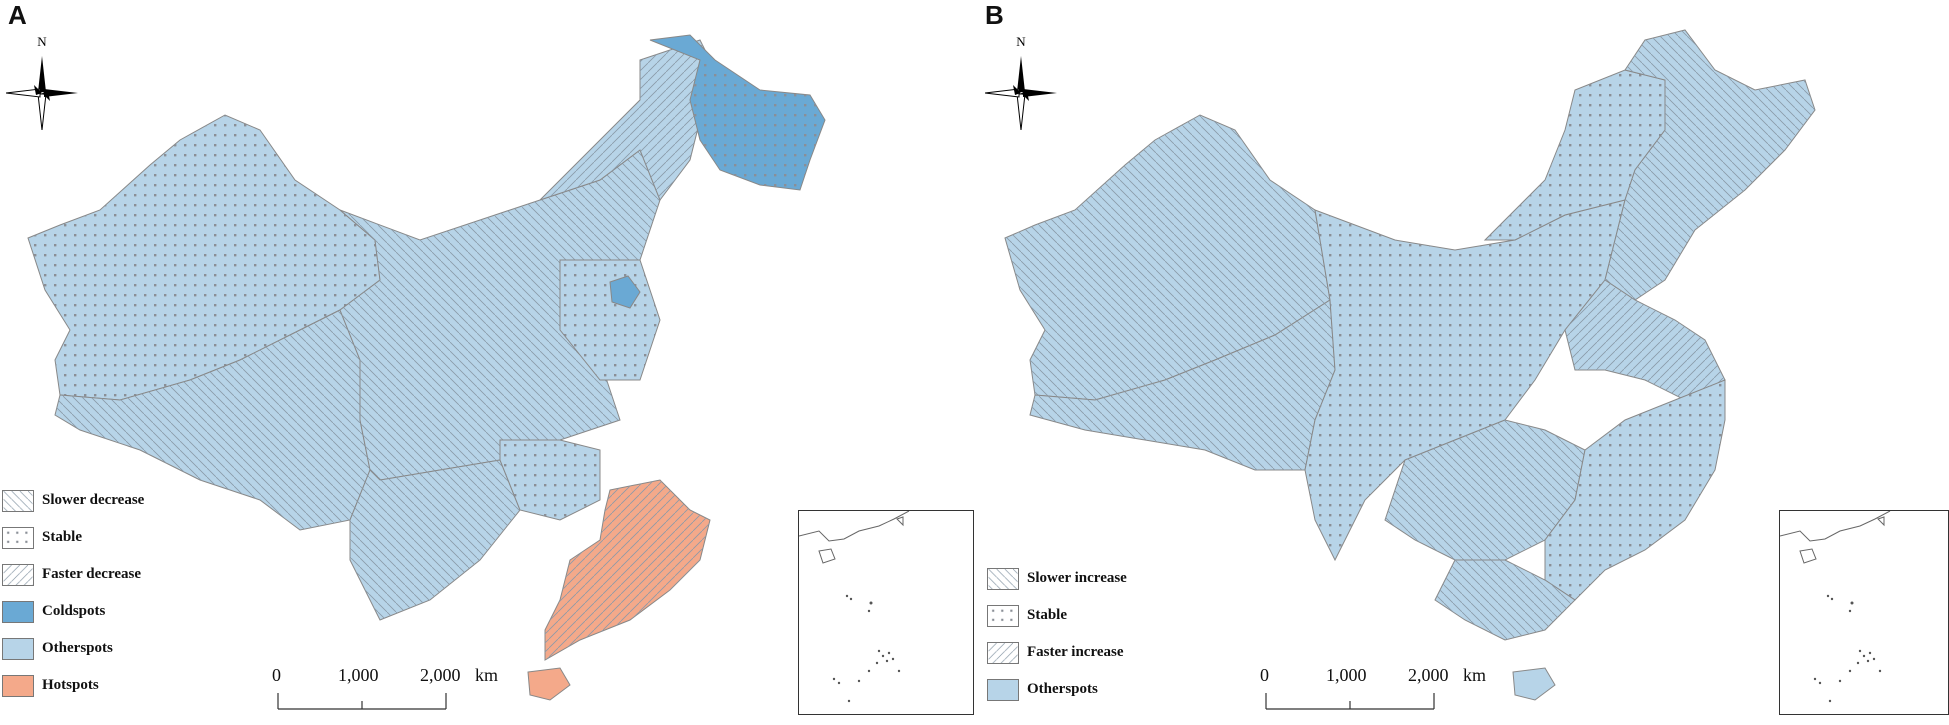 The image size is (1949, 725). What do you see at coordinates (1575, 155) in the screenshot?
I see `map-region-northeast-stable-hatch` at bounding box center [1575, 155].